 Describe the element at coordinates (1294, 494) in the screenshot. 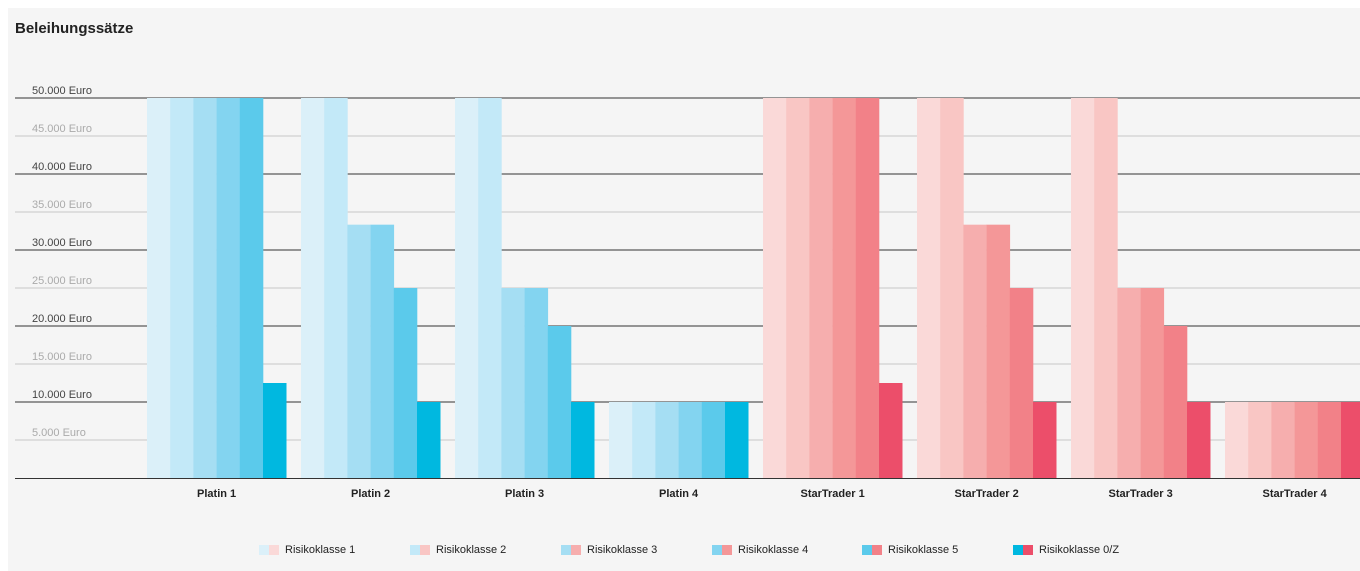

I see `x-tick-label: StarTrader 4` at that location.